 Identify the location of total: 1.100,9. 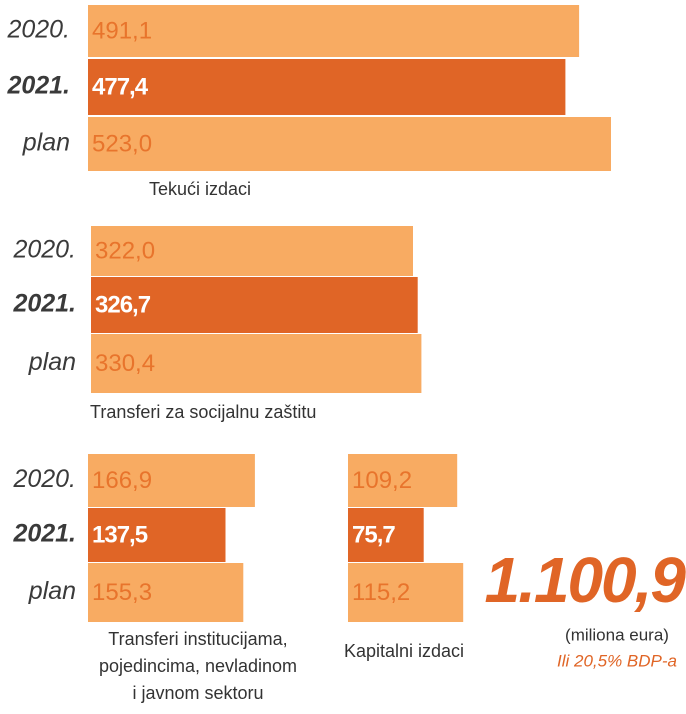
(585, 580).